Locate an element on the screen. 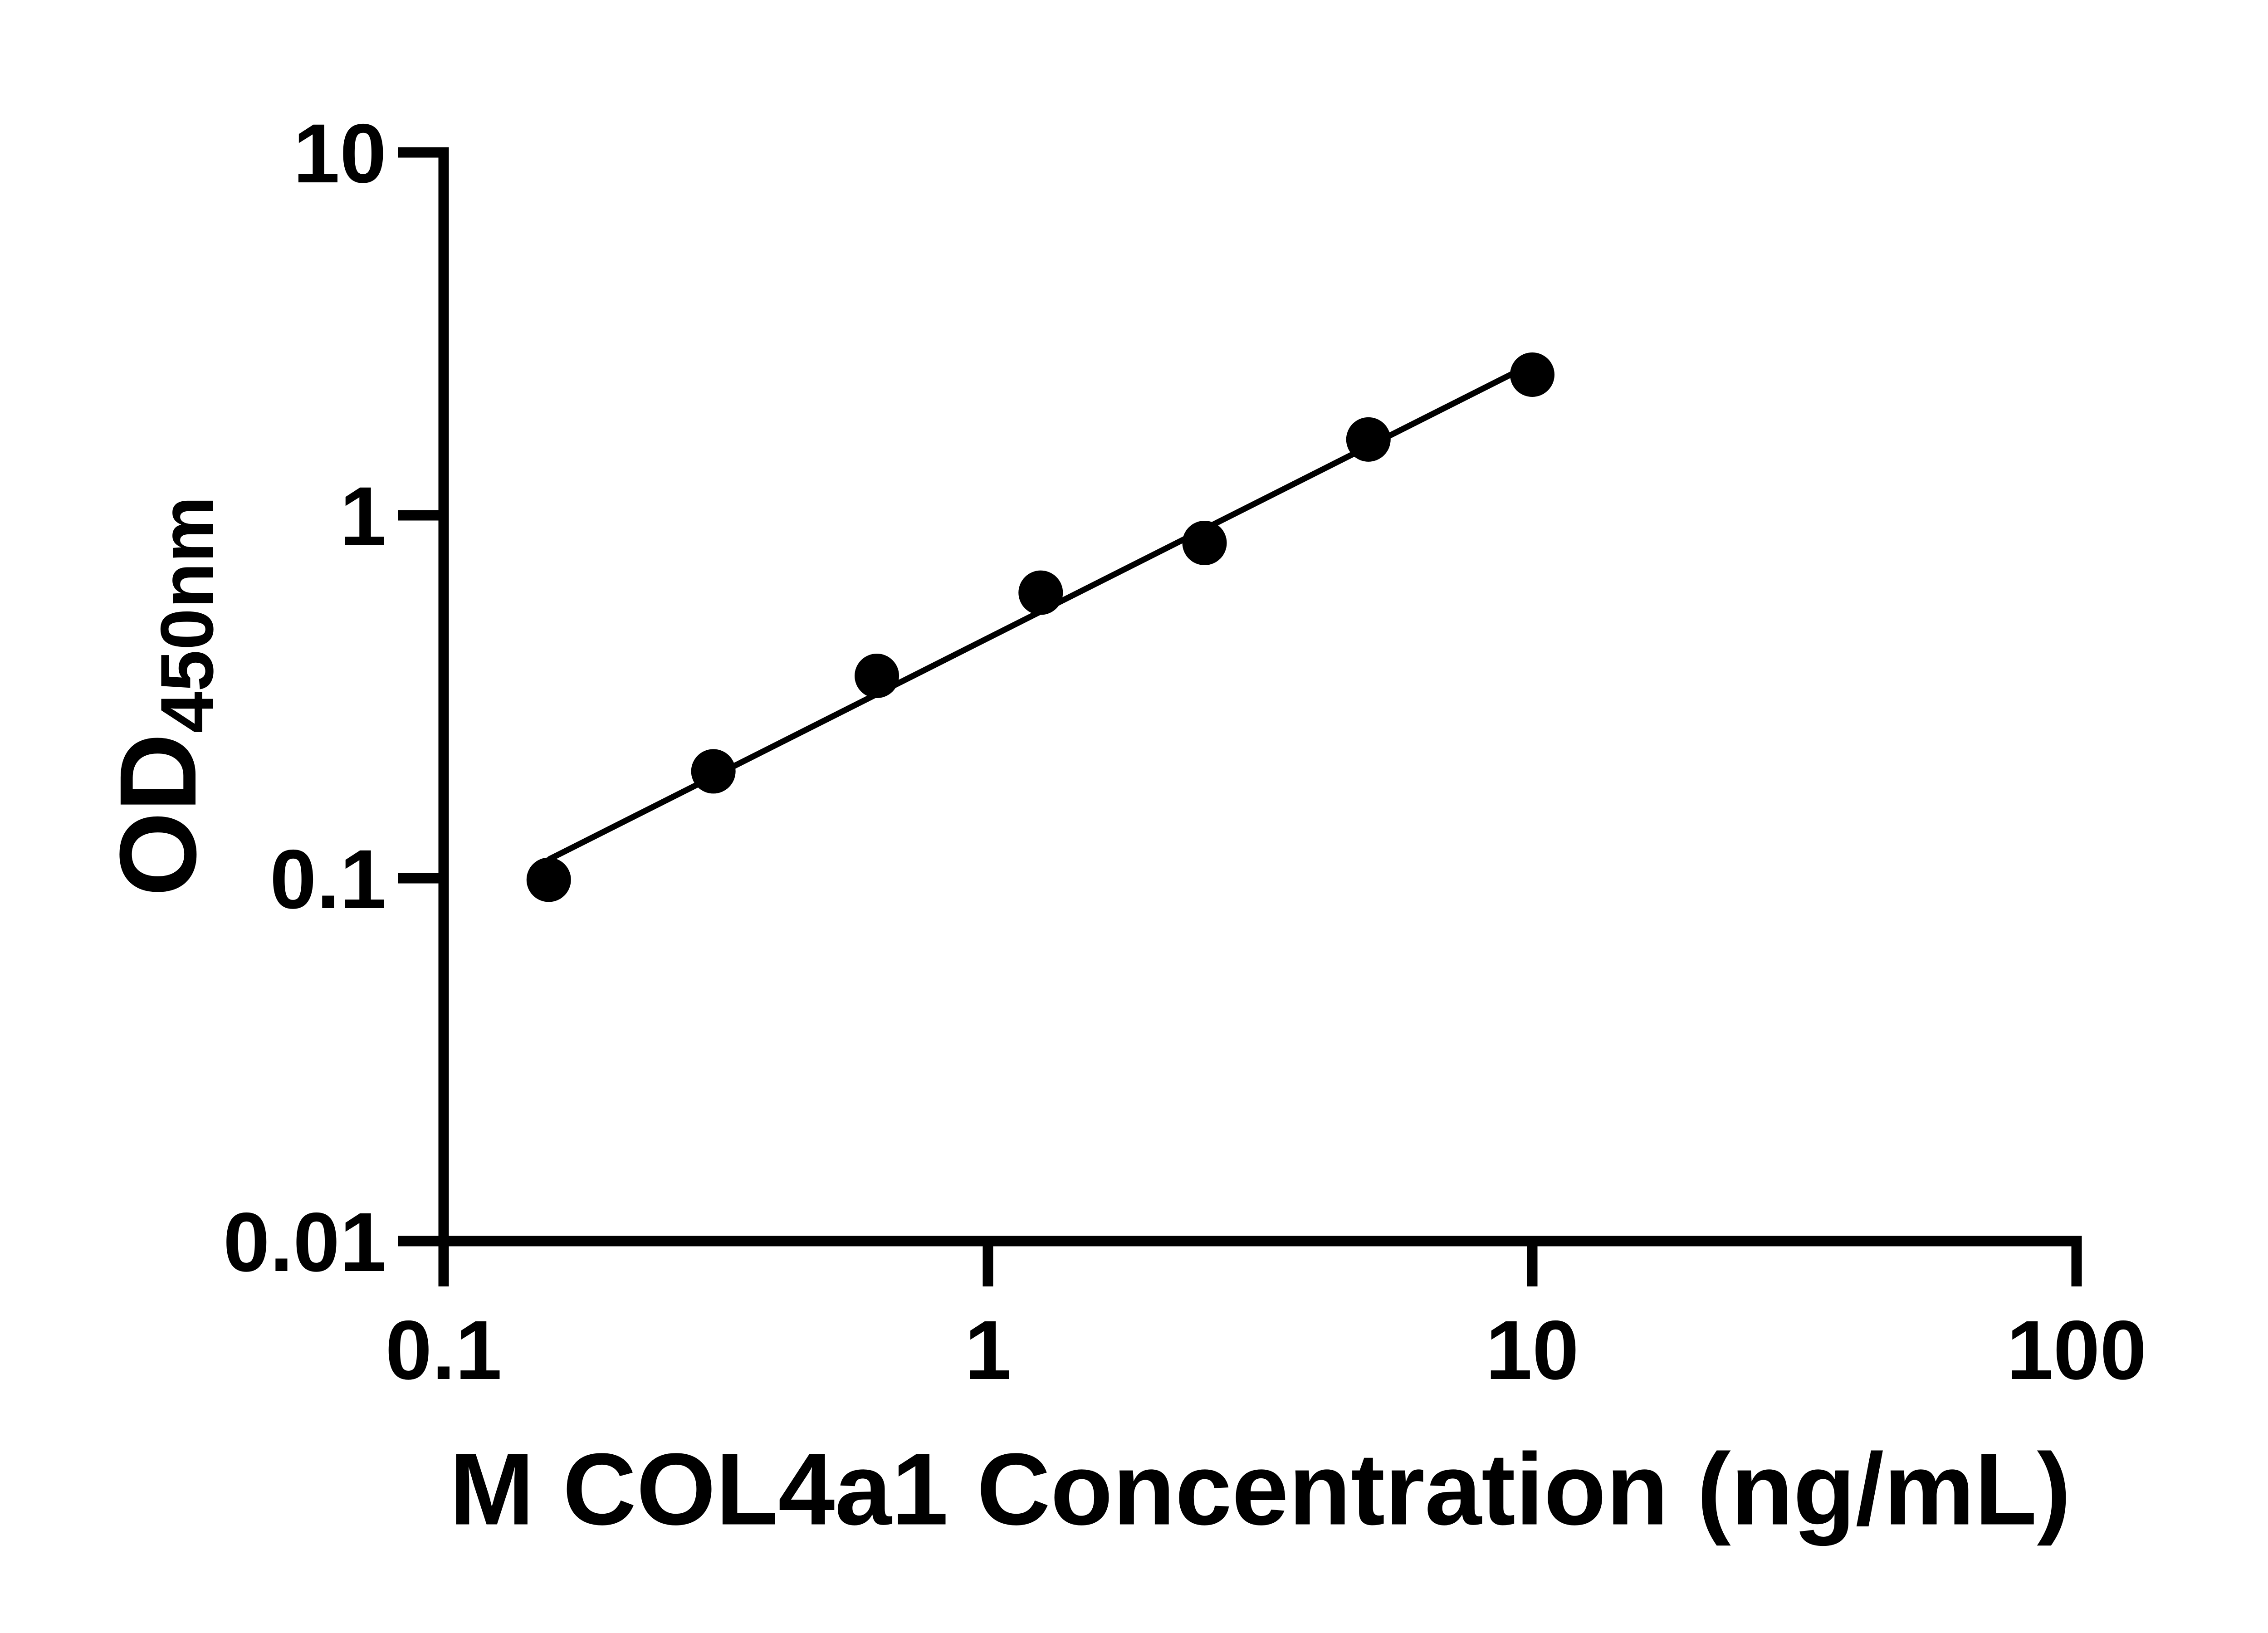 This screenshot has width=2268, height=1633. y-tick-label: 0.1 is located at coordinates (328, 879).